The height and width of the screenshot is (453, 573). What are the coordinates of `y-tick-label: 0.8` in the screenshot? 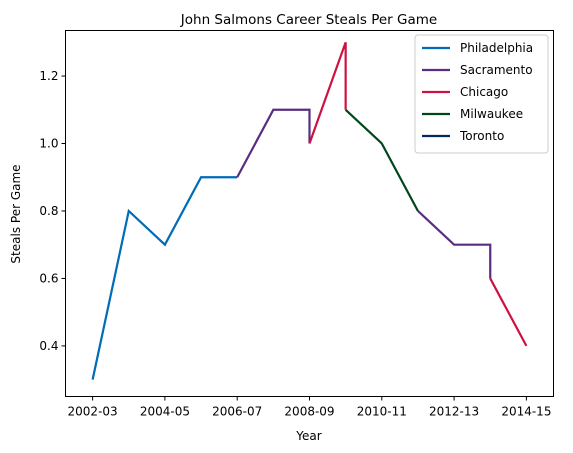 It's located at (48, 211).